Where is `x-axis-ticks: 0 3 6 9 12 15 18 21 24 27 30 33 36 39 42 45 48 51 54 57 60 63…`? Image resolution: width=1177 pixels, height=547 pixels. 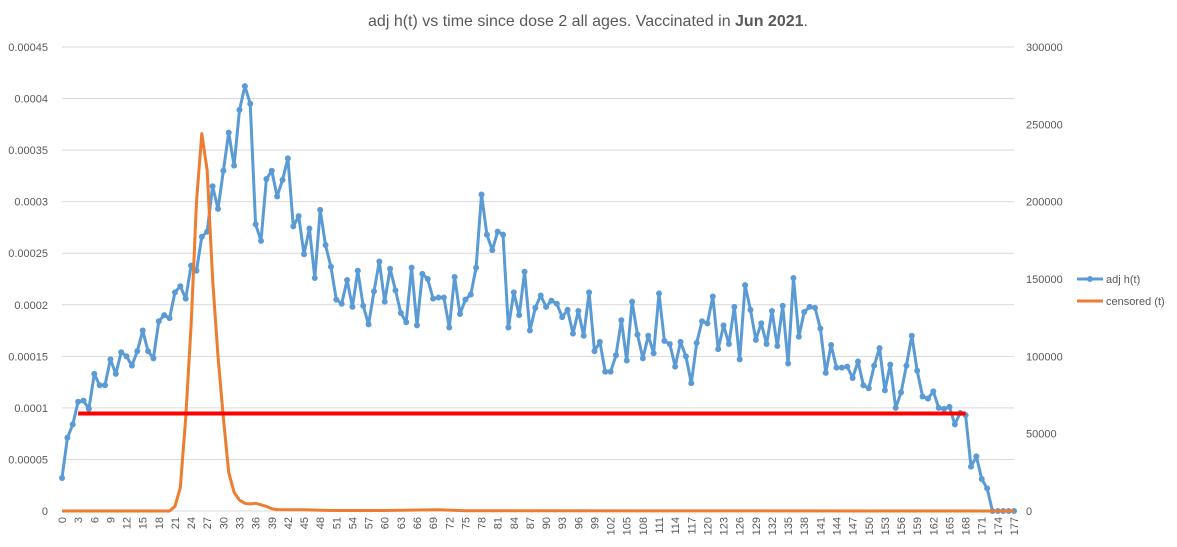
x-axis-ticks: 0 3 6 9 12 15 18 21 24 27 30 33 36 39 42 45 48 51 54 57 60 63… is located at coordinates (539, 526).